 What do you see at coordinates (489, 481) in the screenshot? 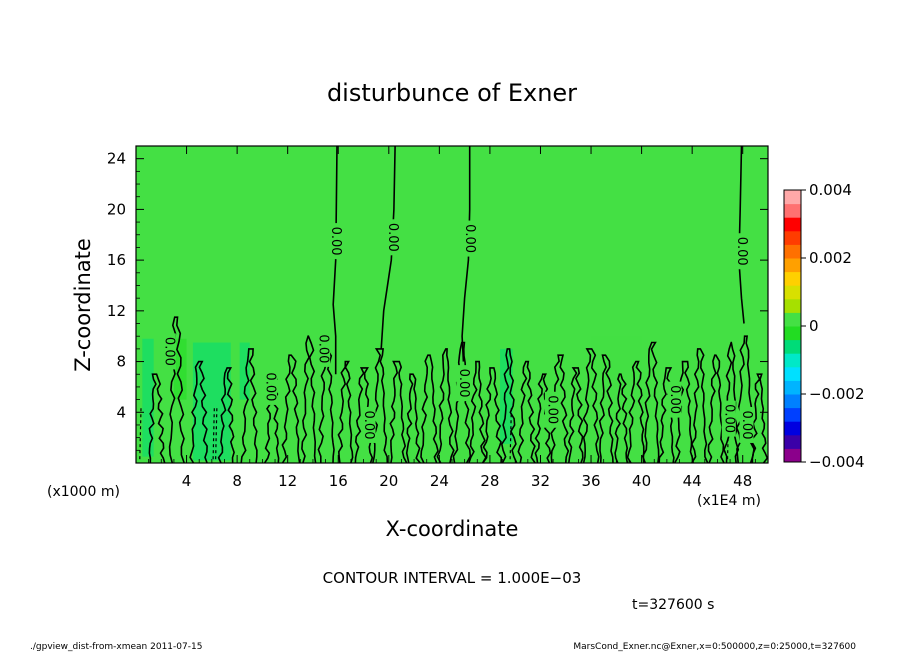
I see `x-tick-label: 28` at bounding box center [489, 481].